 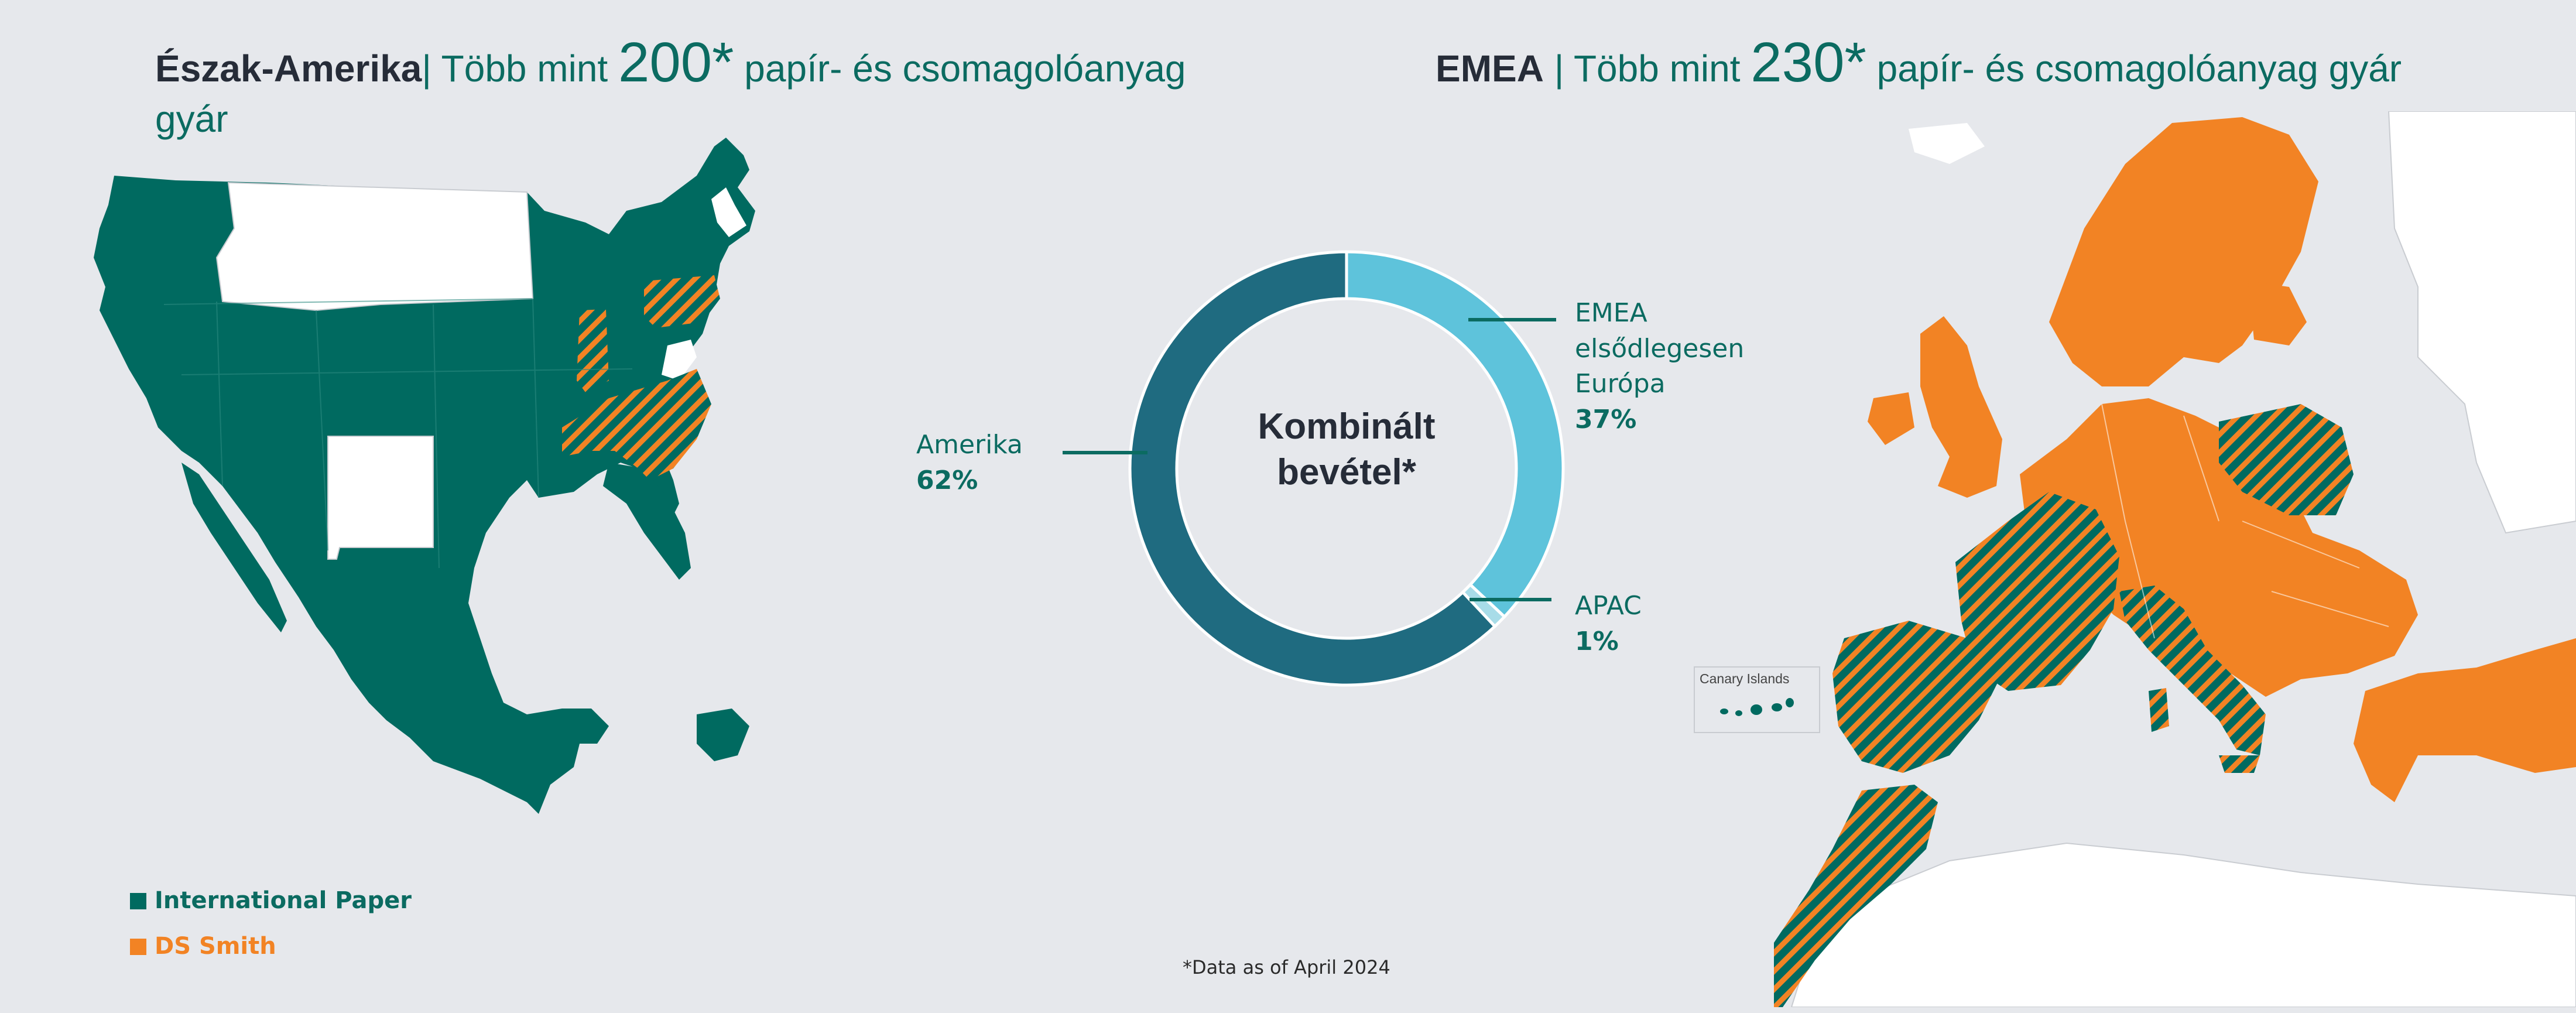 What do you see at coordinates (2037, 591) in the screenshot?
I see `hatched-france` at bounding box center [2037, 591].